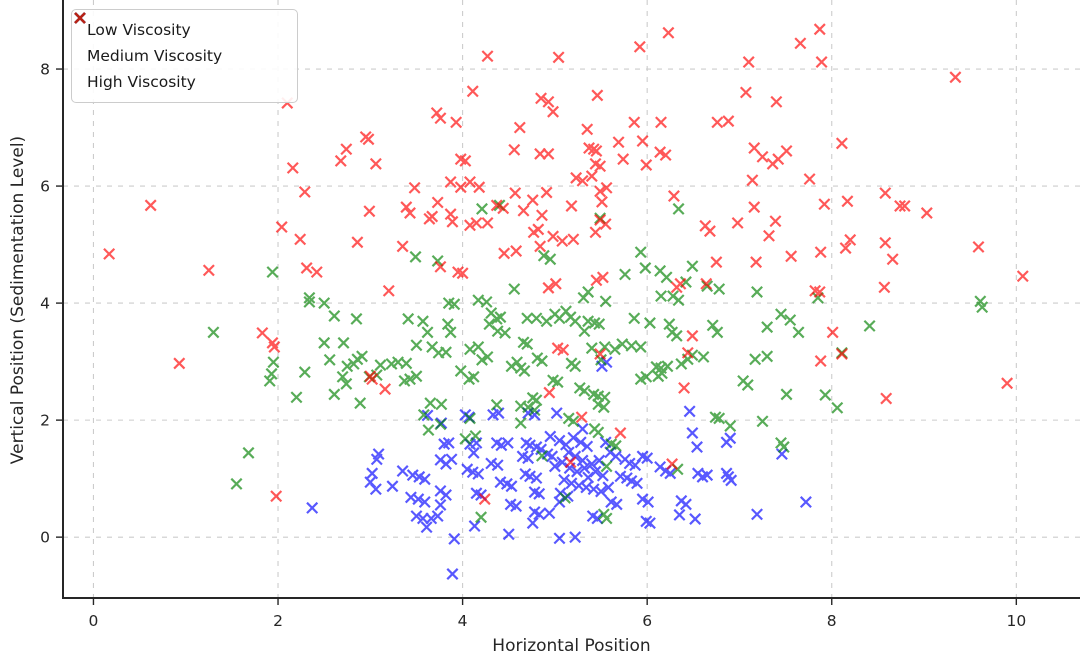 The width and height of the screenshot is (1080, 670). Describe the element at coordinates (184, 27) in the screenshot. I see `legend-item-low-viscosity: Low Viscosity` at that location.